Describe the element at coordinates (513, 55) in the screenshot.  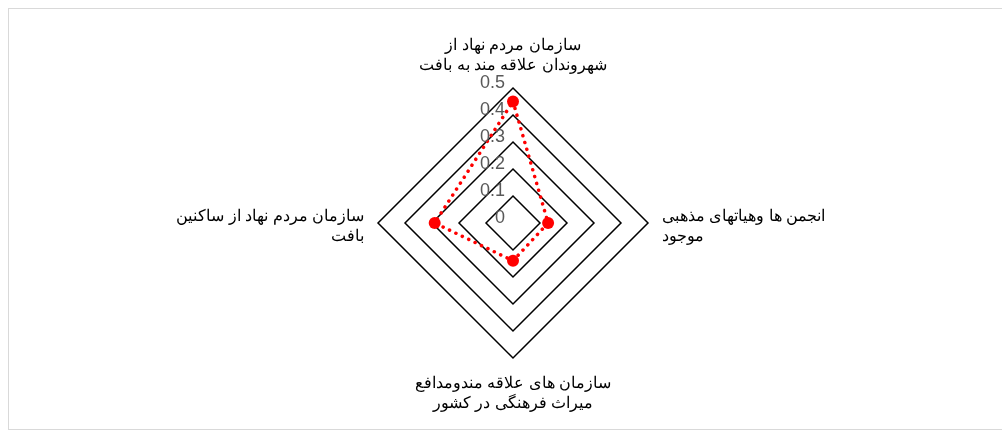
I see `spoke-label: سازمان مردم نهاد از شهروندان علاقه مند به بافت` at that location.